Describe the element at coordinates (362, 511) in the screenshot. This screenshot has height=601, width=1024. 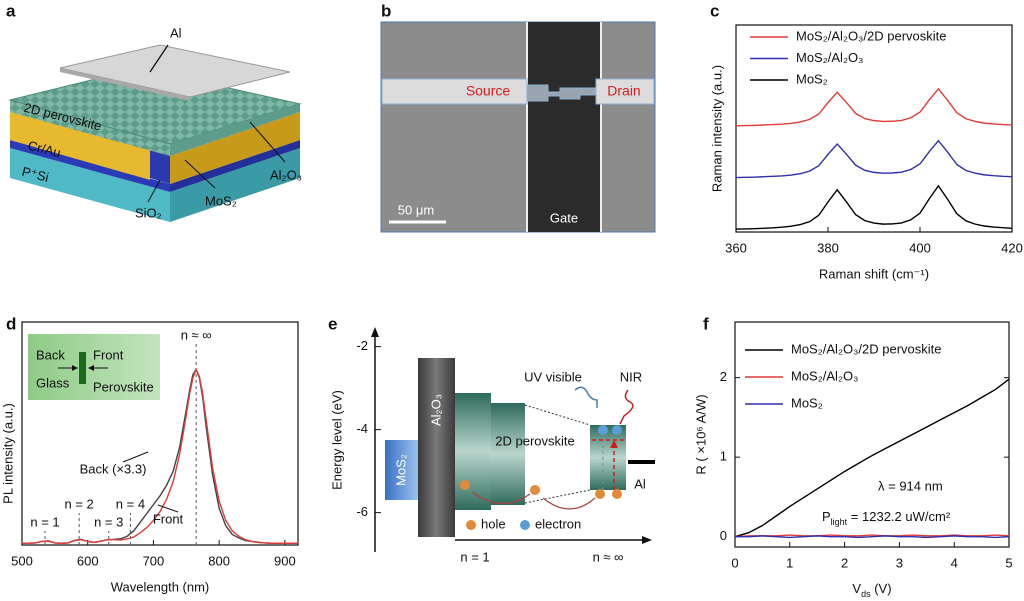
I see `y-tick-label: -6` at that location.